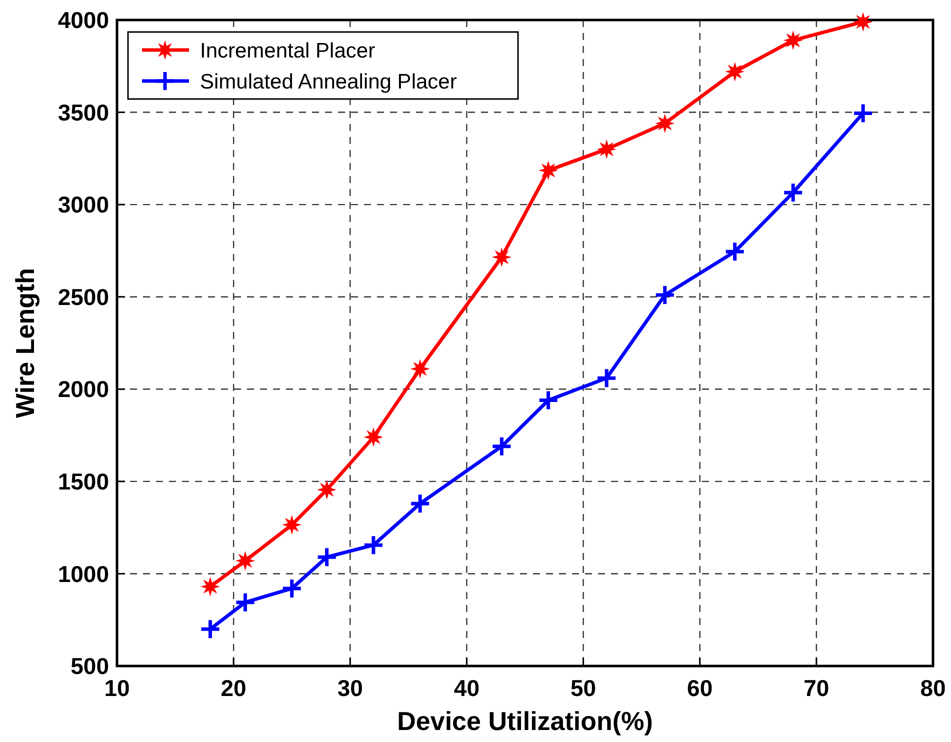  What do you see at coordinates (288, 50) in the screenshot?
I see `legend-label: Incremental Placer` at bounding box center [288, 50].